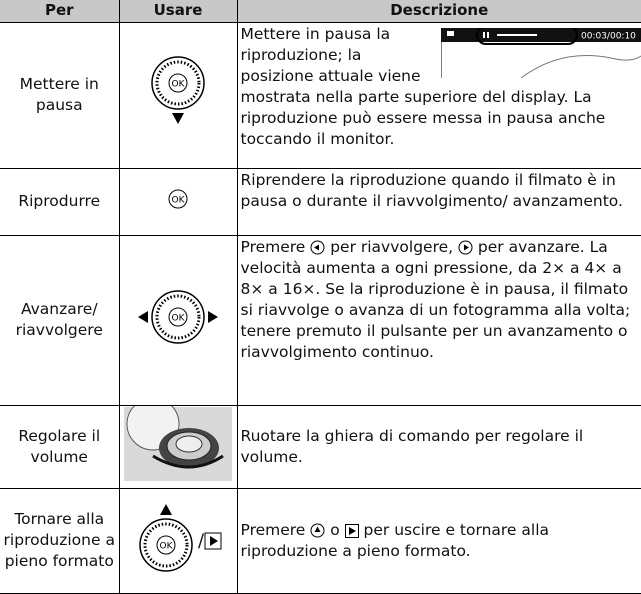 This screenshot has height=594, width=641. What do you see at coordinates (541, 52) in the screenshot?
I see `screen-thumbnail: 00:03/00:10` at bounding box center [541, 52].